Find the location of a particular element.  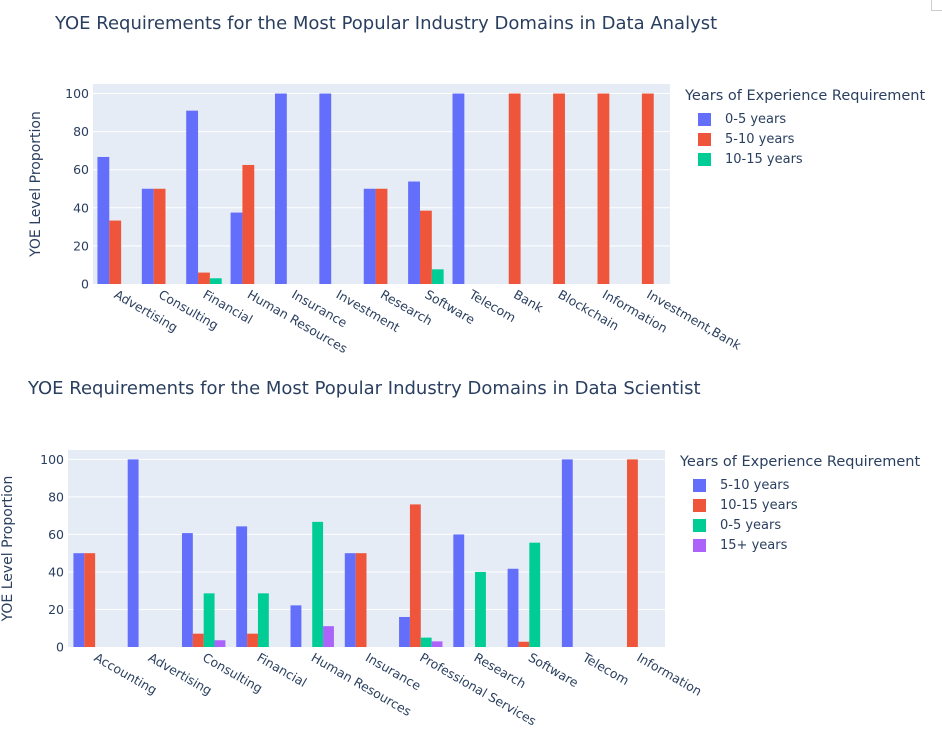

scientist-xtick-label: Information is located at coordinates (669, 674).